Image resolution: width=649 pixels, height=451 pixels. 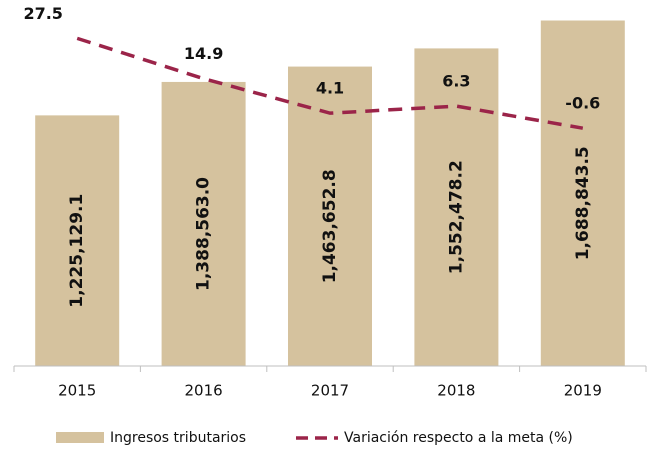 What do you see at coordinates (582, 103) in the screenshot?
I see `line-value-label: -0.6` at bounding box center [582, 103].